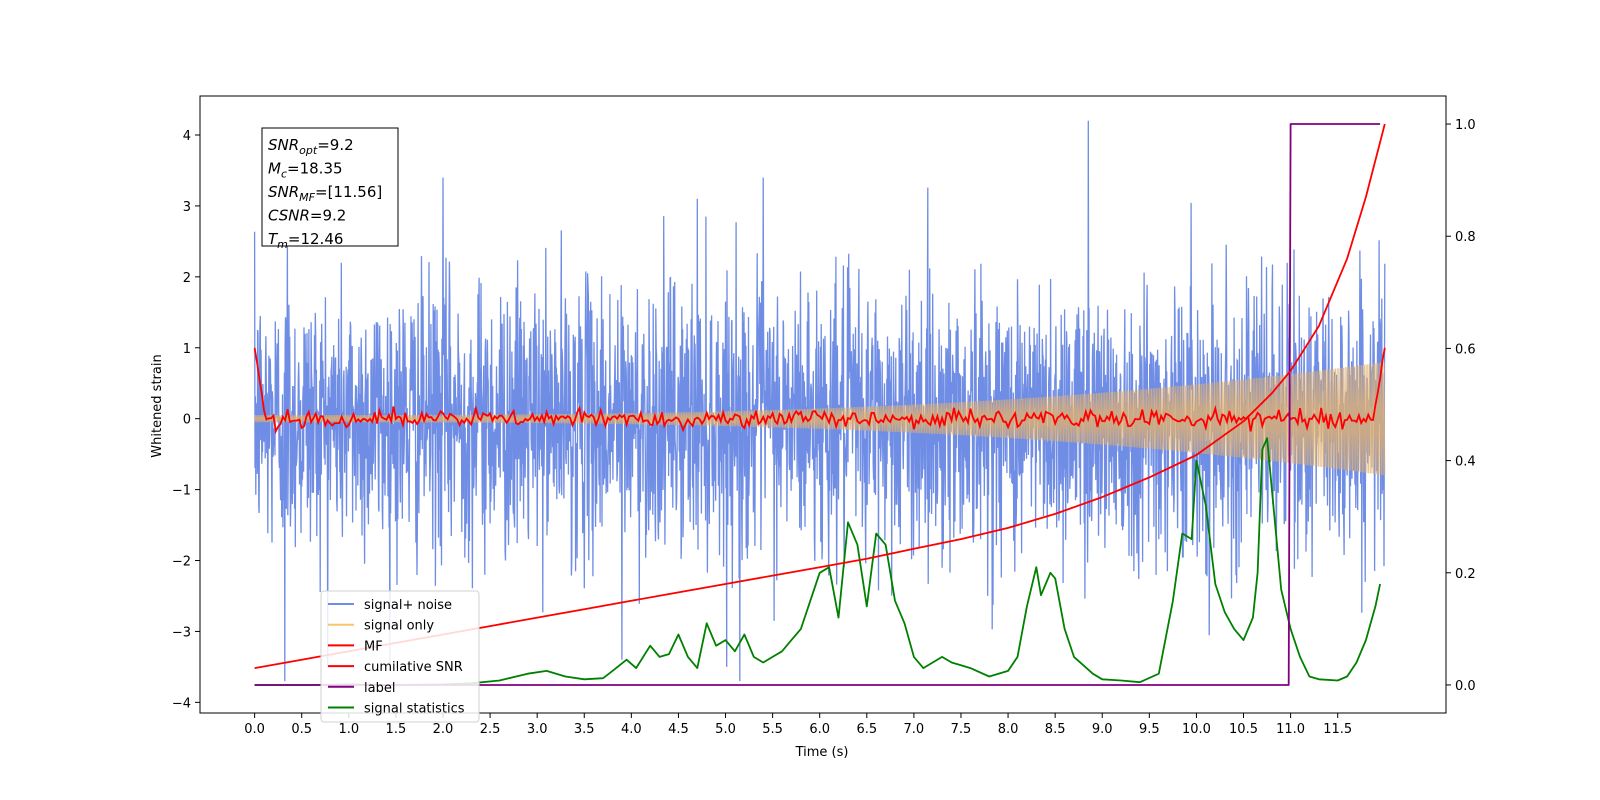  I want to click on x-tick-label: 6.5, so click(866, 729).